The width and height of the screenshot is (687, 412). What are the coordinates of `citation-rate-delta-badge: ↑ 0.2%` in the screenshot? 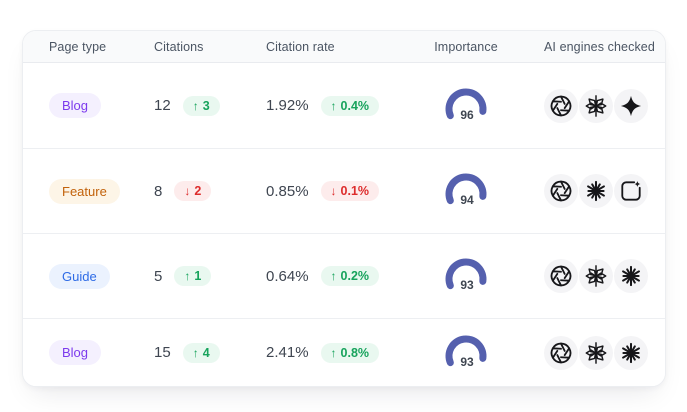 It's located at (350, 276).